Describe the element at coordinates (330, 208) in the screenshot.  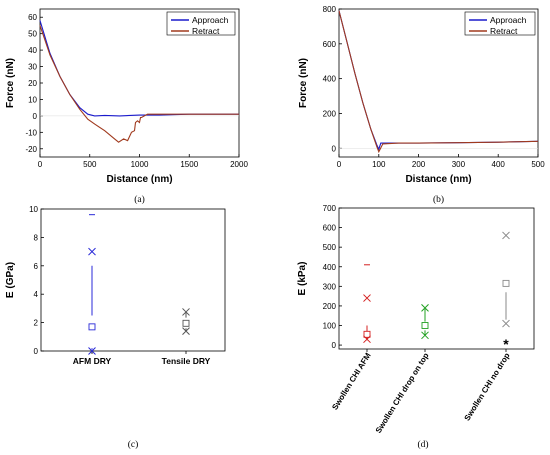
I see `y-tick-label: 700` at that location.